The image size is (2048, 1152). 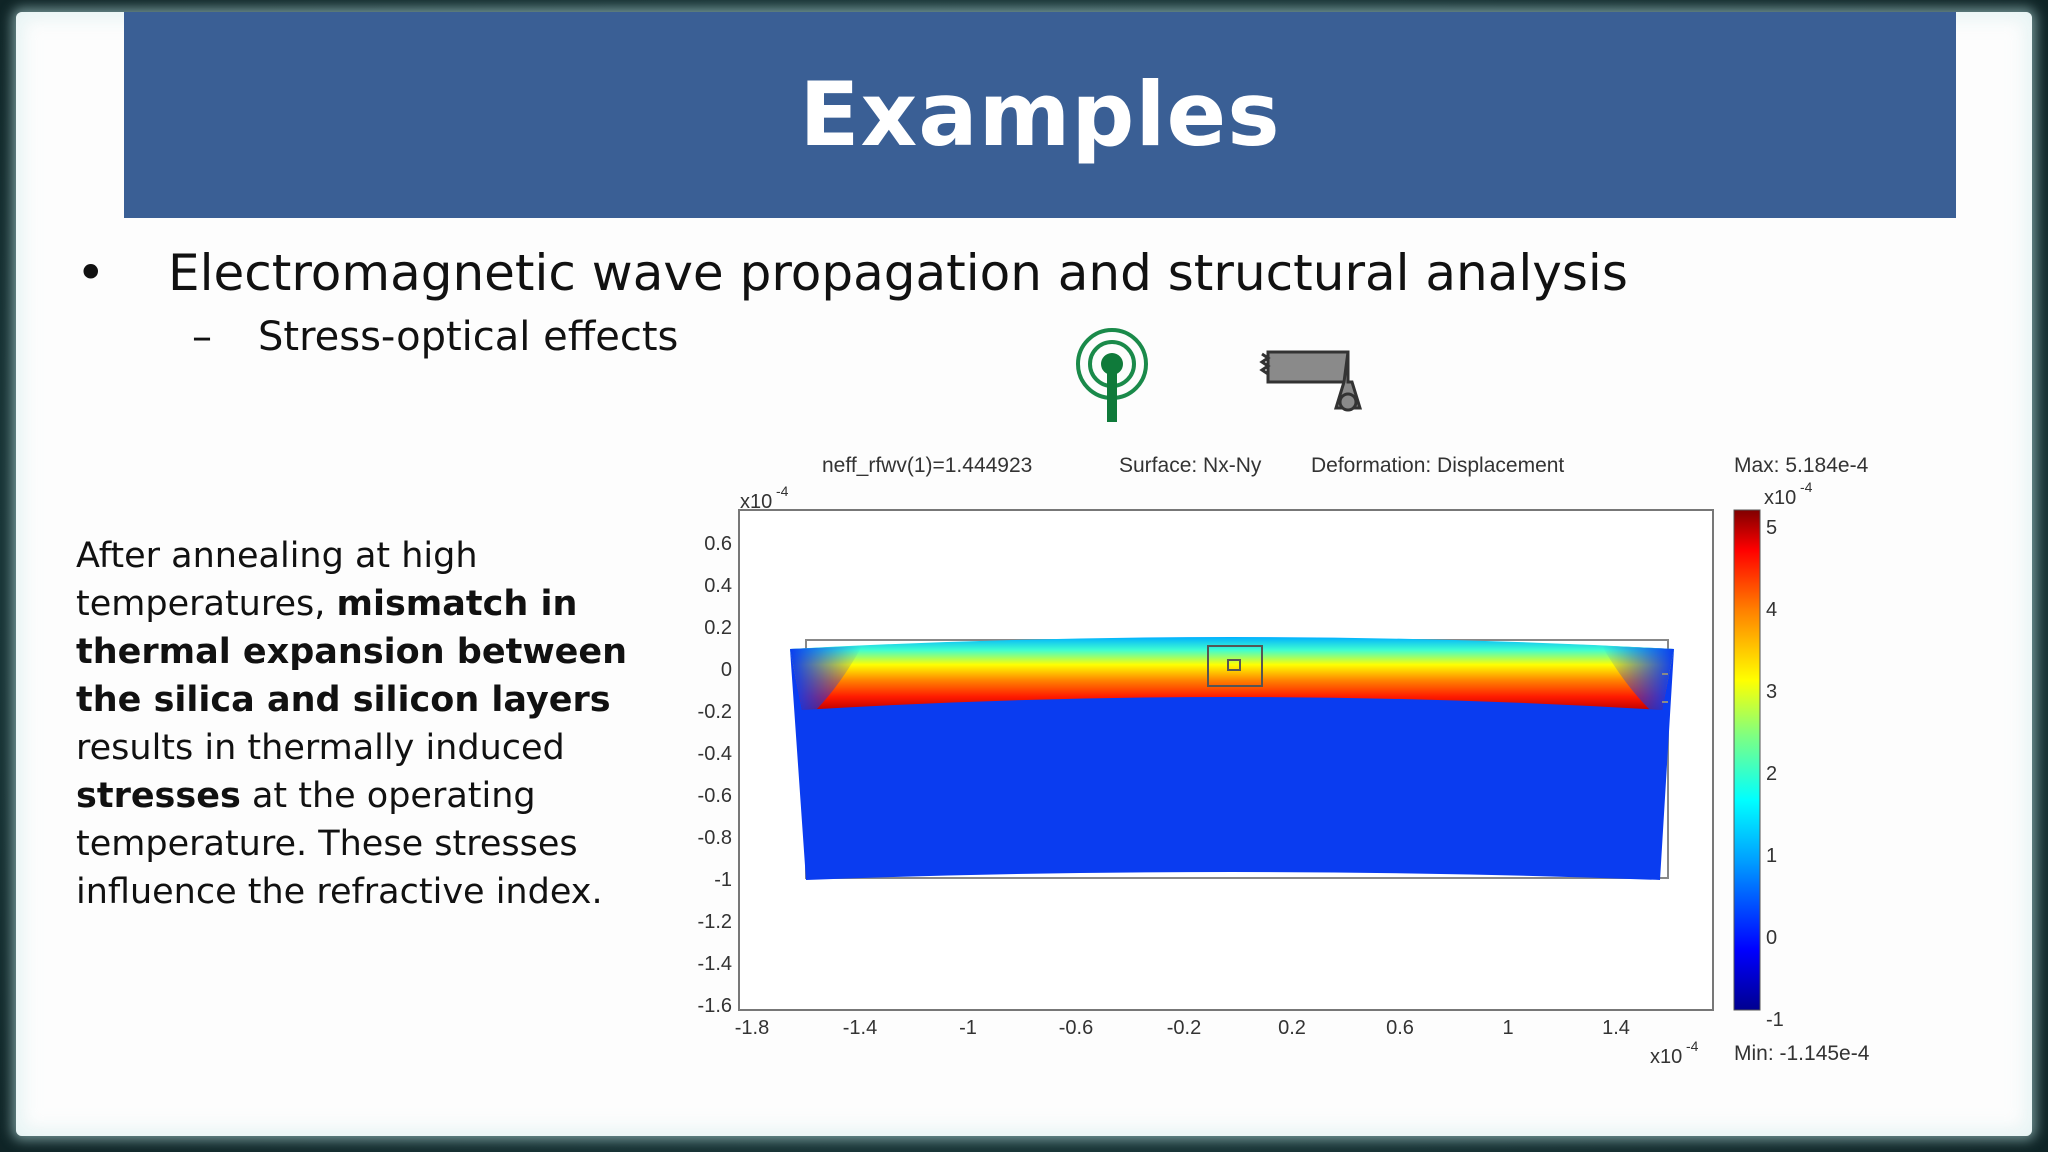 I want to click on right-edge-shading, so click(x=1638, y=678).